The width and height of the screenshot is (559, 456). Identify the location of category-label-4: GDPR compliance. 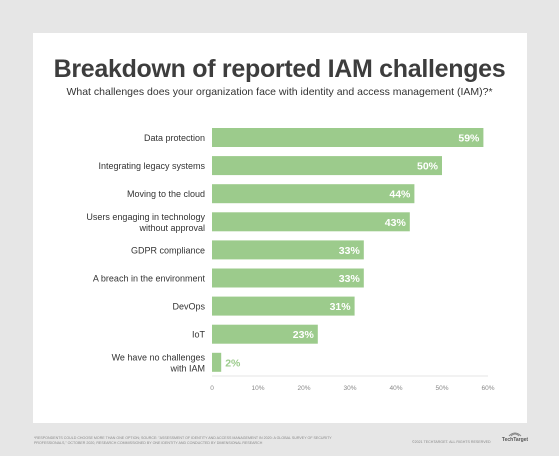
(168, 250).